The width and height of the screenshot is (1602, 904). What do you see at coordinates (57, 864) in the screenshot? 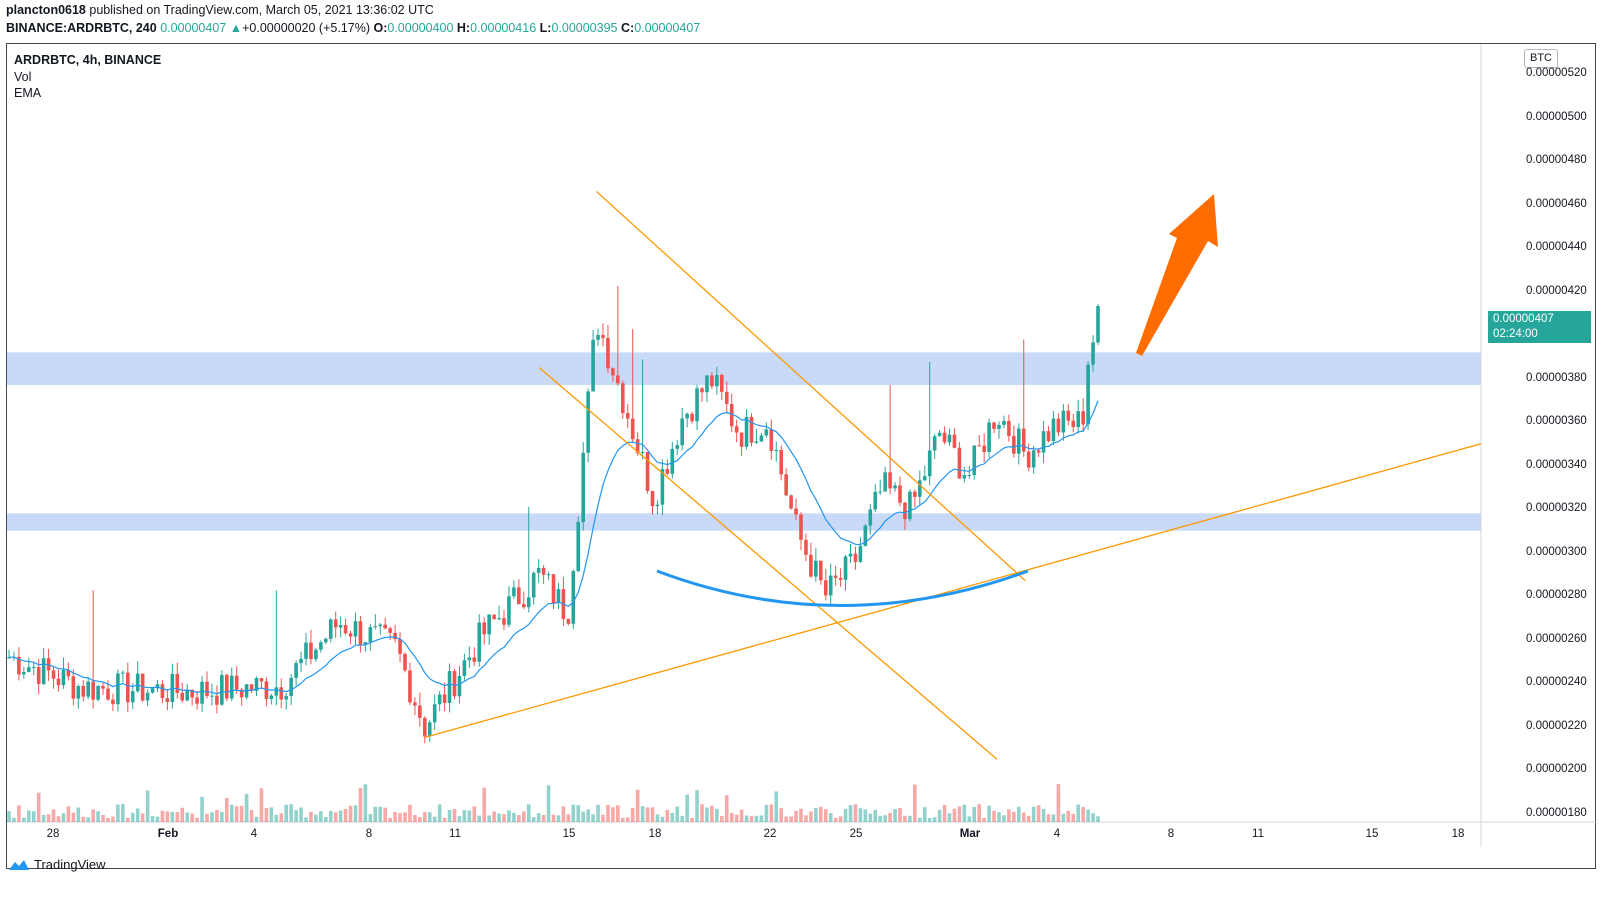
I see `footer-brand: TradingView` at bounding box center [57, 864].